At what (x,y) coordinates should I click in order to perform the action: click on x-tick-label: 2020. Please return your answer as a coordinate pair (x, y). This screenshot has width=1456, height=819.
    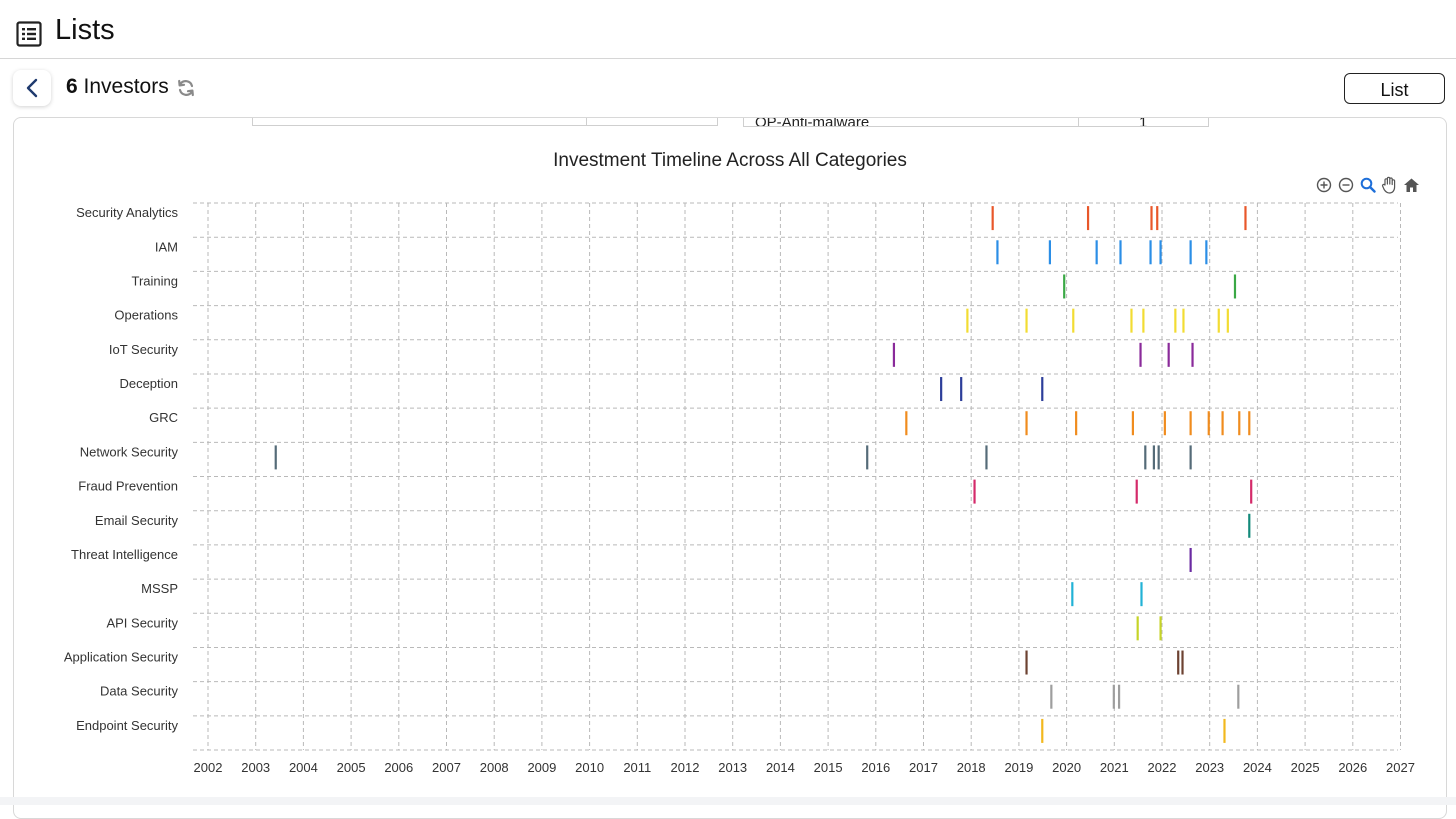
    Looking at the image, I should click on (1066, 767).